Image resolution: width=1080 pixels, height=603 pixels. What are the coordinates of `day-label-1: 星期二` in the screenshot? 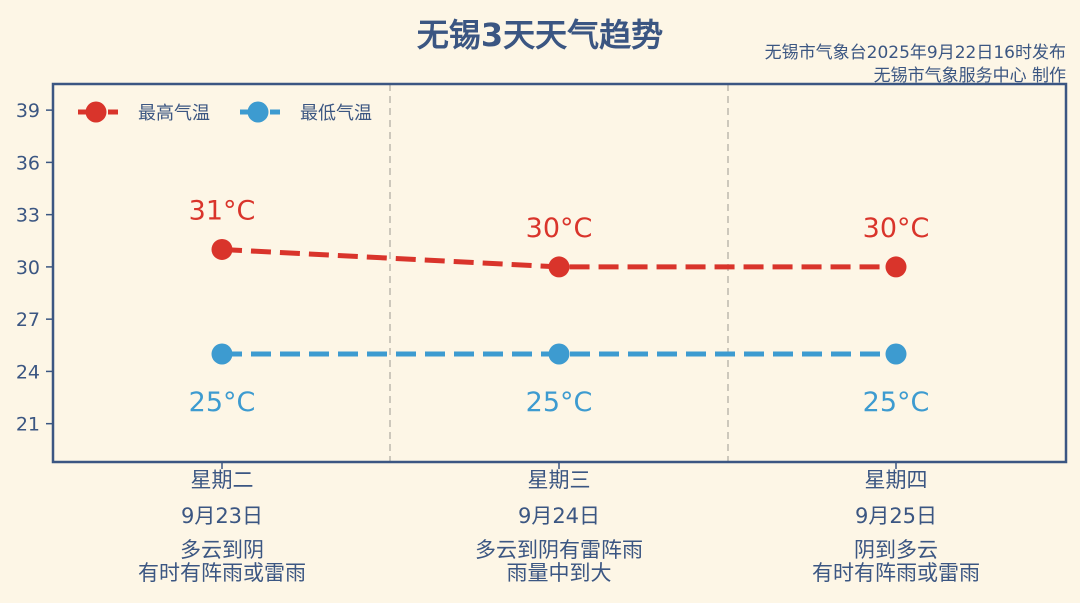 It's located at (222, 480).